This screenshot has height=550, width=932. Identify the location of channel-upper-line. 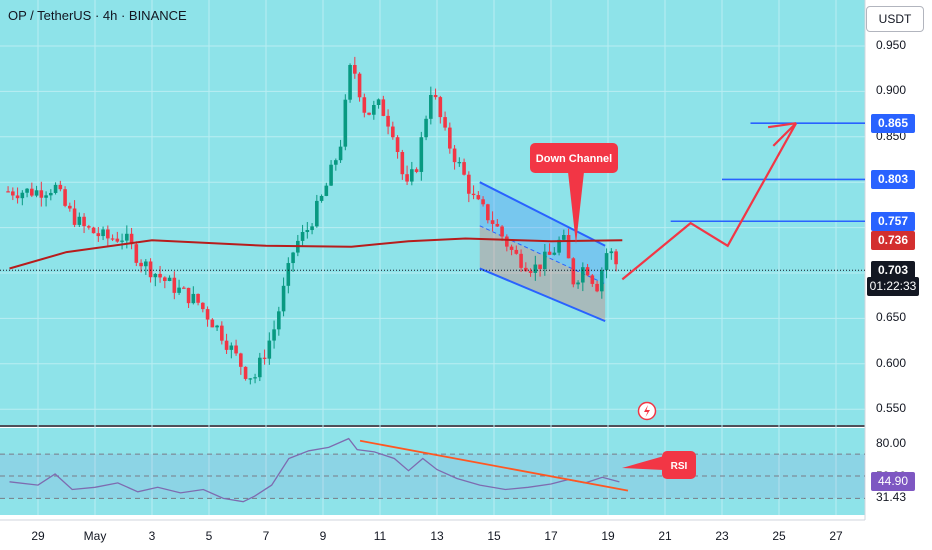
(542, 214).